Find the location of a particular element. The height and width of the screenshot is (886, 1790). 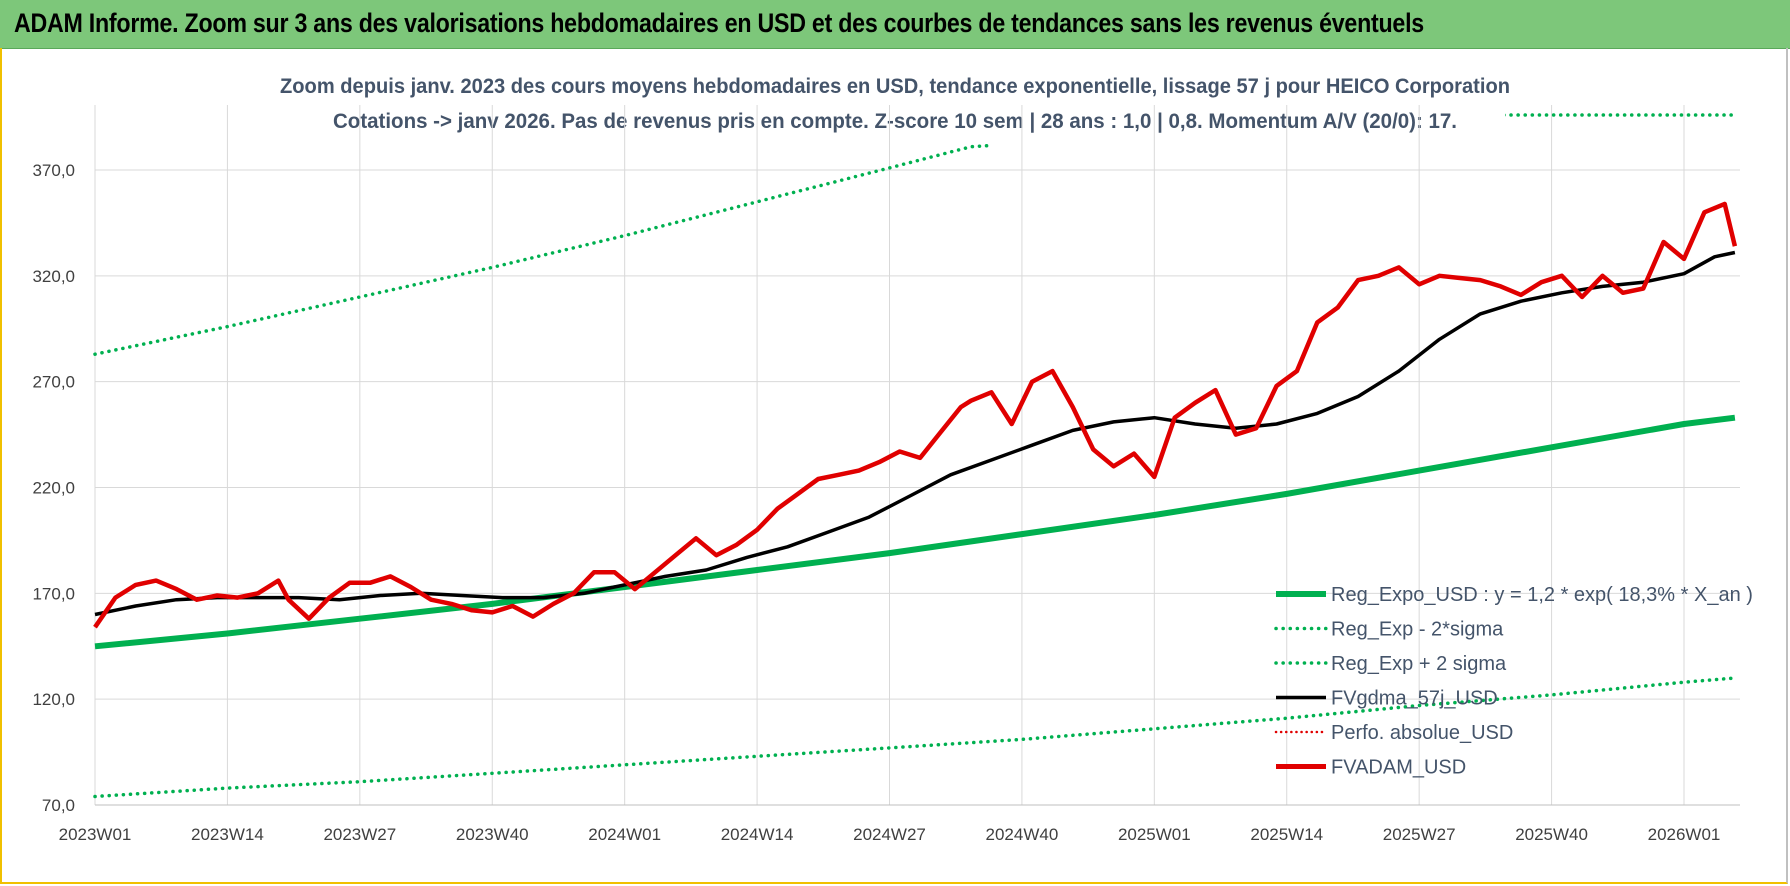

x-tick-label: 2024W01 is located at coordinates (624, 834).